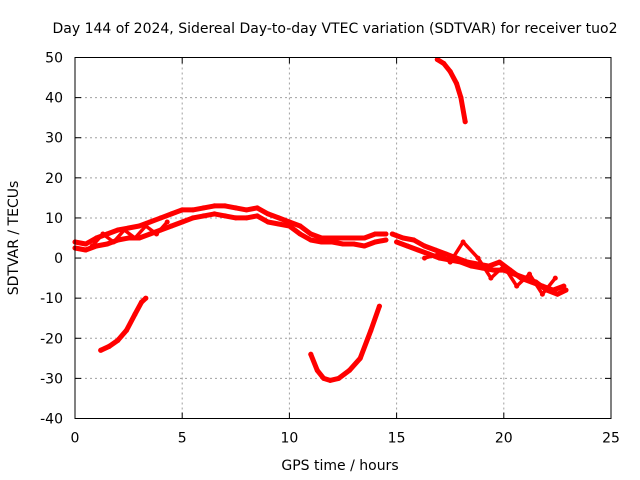 The height and width of the screenshot is (480, 640). Describe the element at coordinates (504, 439) in the screenshot. I see `x-tick-label: 20` at that location.